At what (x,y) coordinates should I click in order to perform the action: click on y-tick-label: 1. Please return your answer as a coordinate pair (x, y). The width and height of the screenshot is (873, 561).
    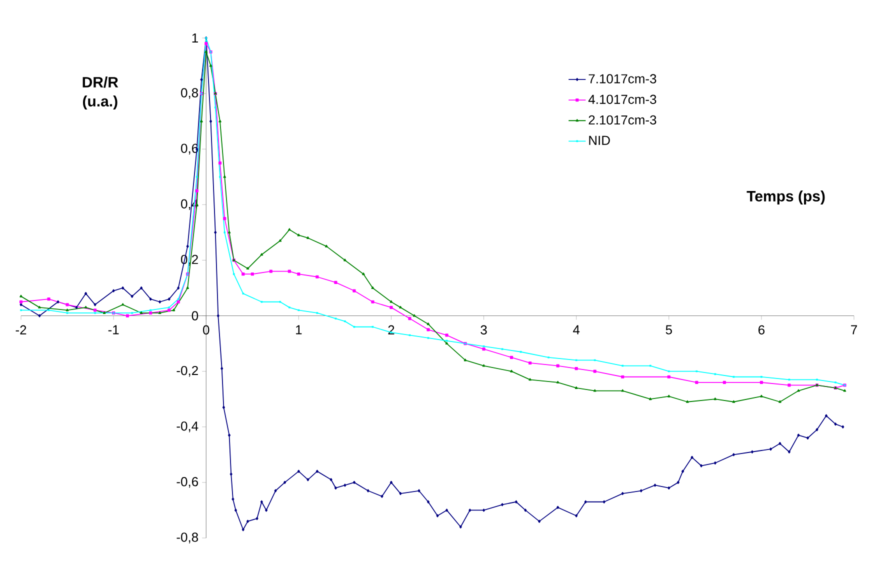
    Looking at the image, I should click on (195, 38).